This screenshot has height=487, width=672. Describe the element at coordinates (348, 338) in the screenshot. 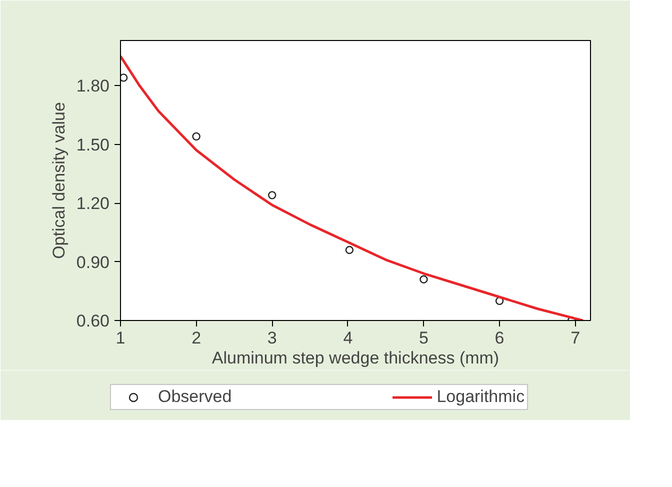

I see `x-tick-label: 4` at that location.